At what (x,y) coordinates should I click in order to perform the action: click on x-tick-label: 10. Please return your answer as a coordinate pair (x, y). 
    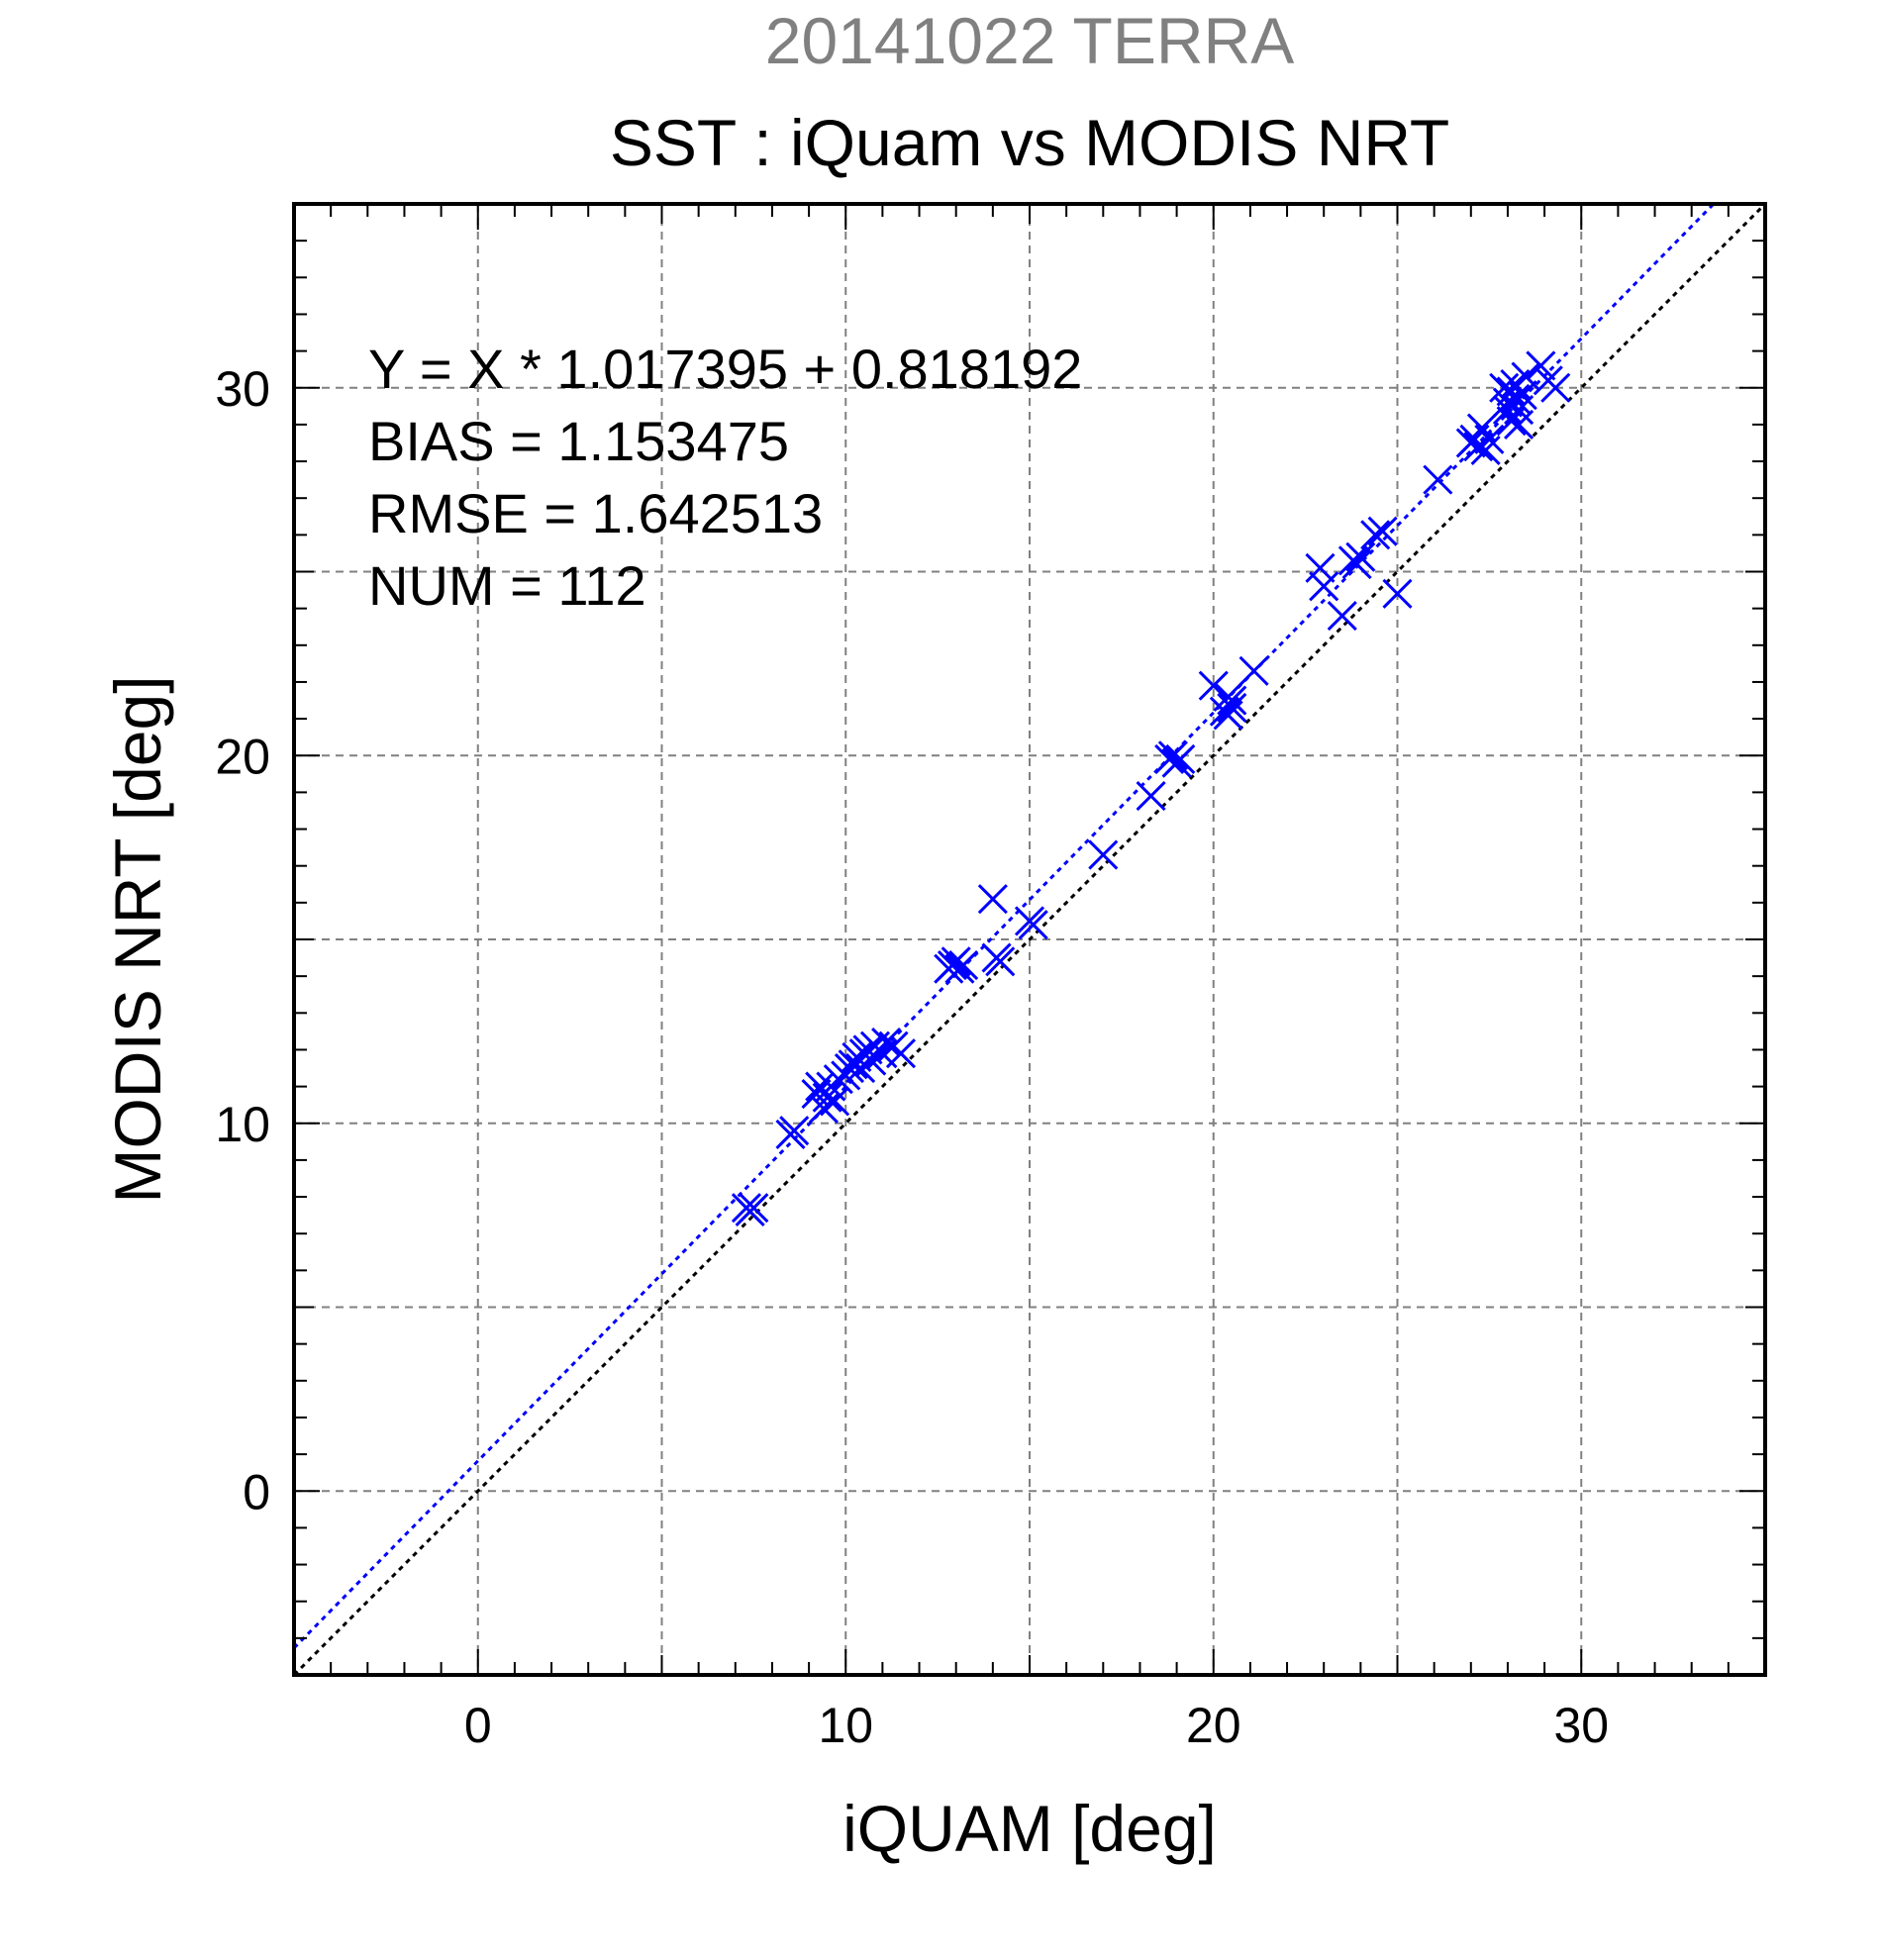
    Looking at the image, I should click on (845, 1725).